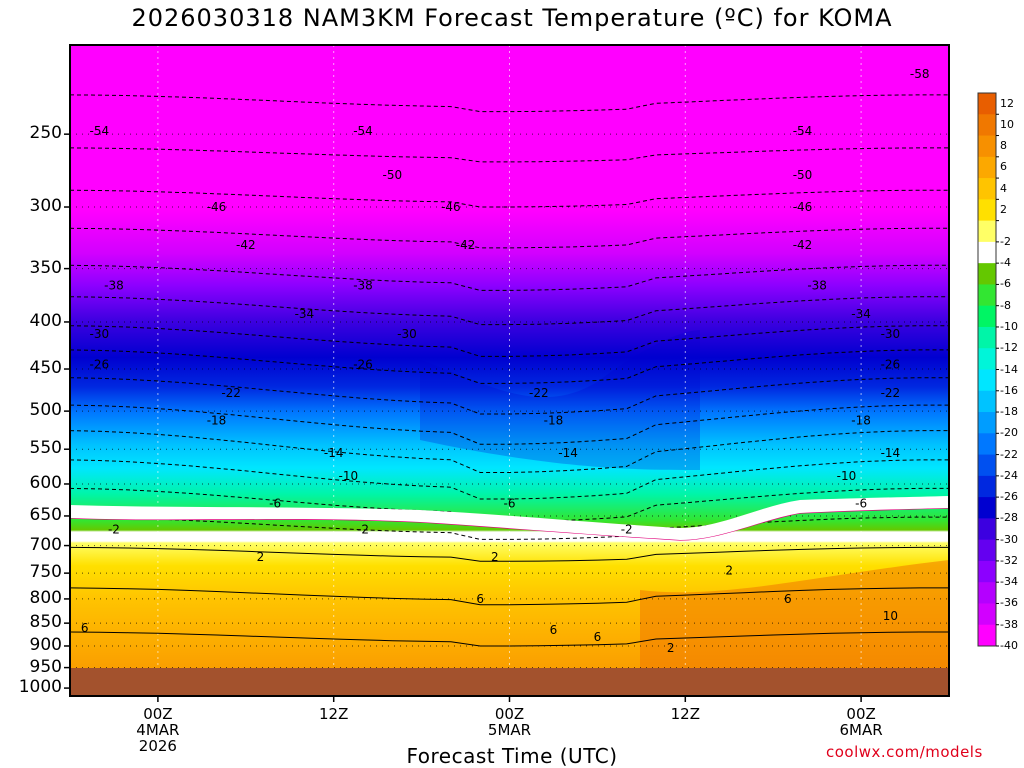 The width and height of the screenshot is (1024, 768). I want to click on x-tick-label-sub1: 6MAR, so click(861, 730).